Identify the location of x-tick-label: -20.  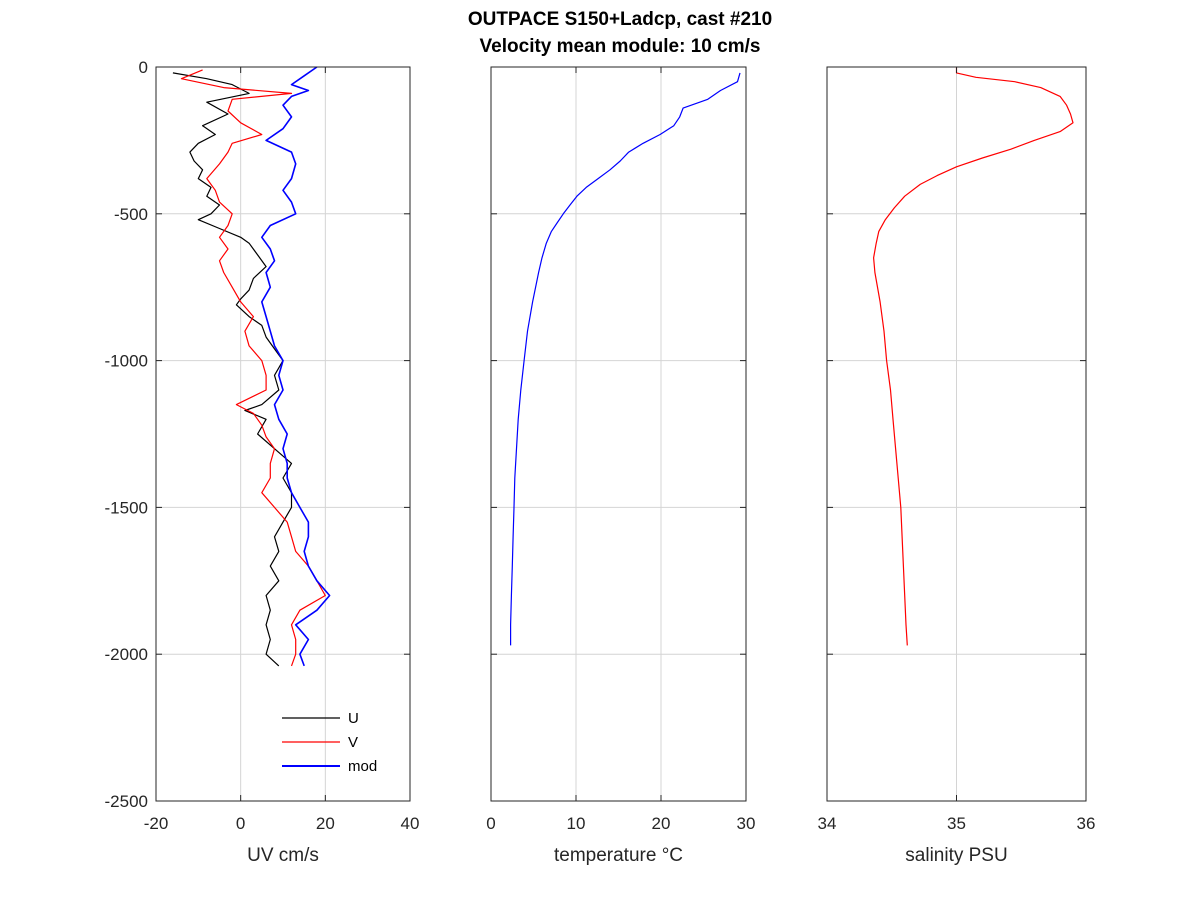
(156, 823).